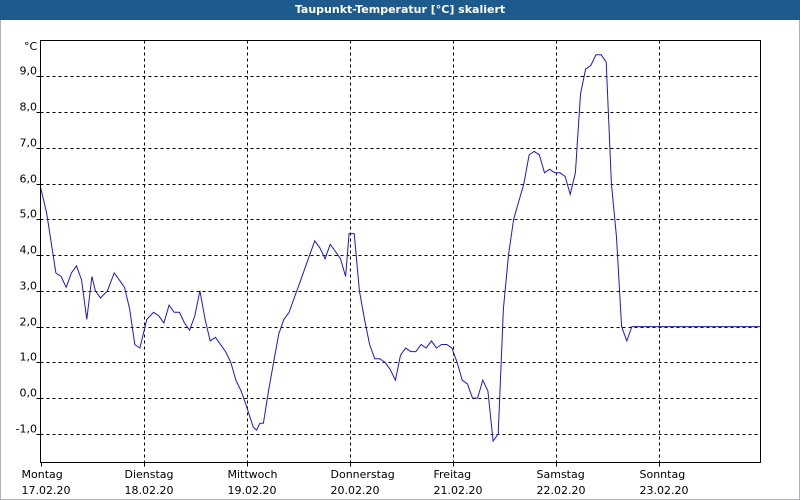 The image size is (800, 500). What do you see at coordinates (458, 490) in the screenshot?
I see `x-tick-date-label: 21.02.20` at bounding box center [458, 490].